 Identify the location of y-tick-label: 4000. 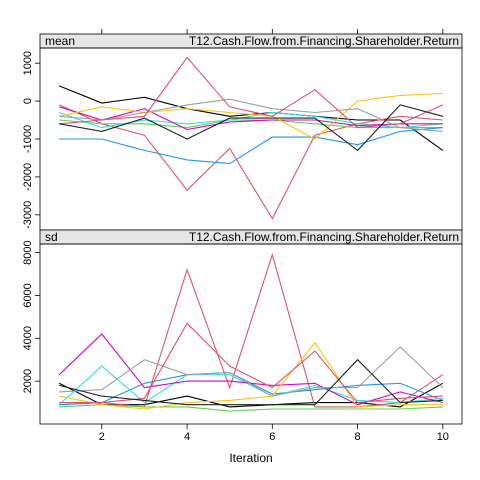
(28, 338).